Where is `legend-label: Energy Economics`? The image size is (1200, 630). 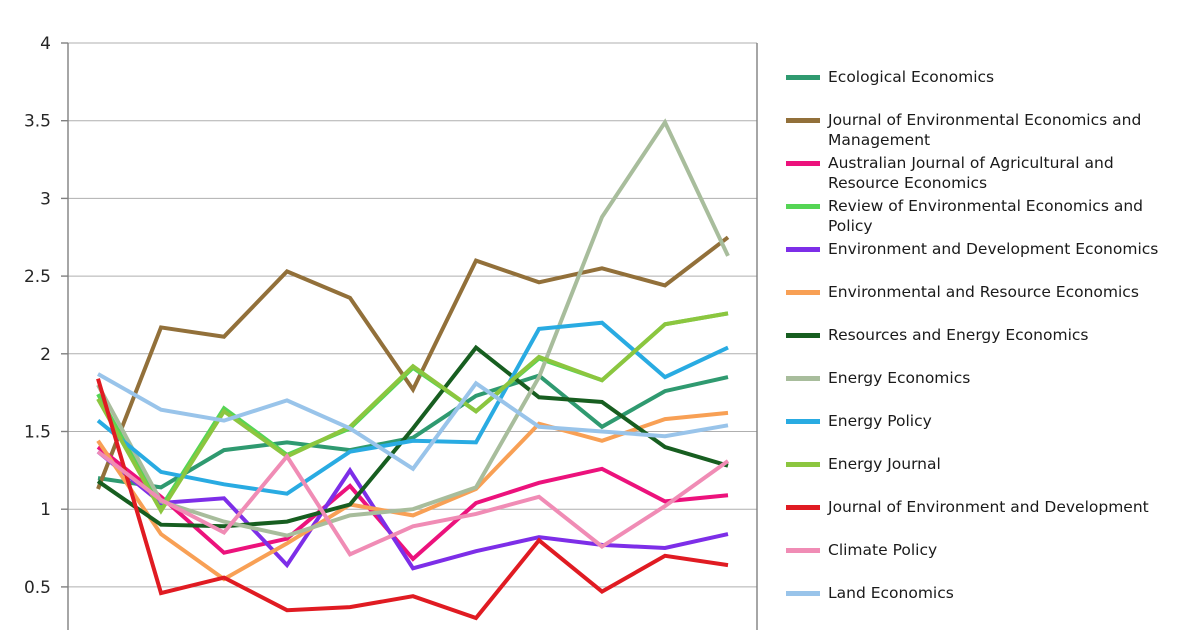 legend-label: Energy Economics is located at coordinates (899, 378).